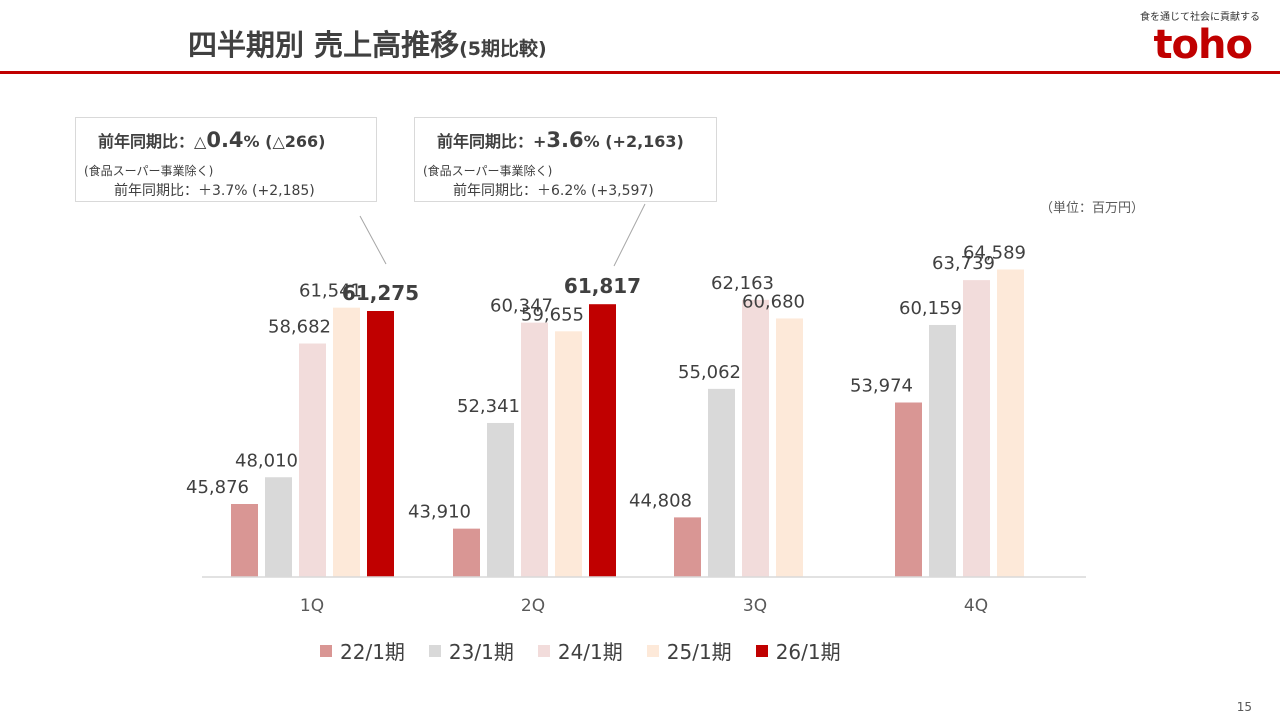 Image resolution: width=1280 pixels, height=720 pixels. I want to click on callout-1q-headline: 前年同期比：△0.4% (△266), so click(211, 140).